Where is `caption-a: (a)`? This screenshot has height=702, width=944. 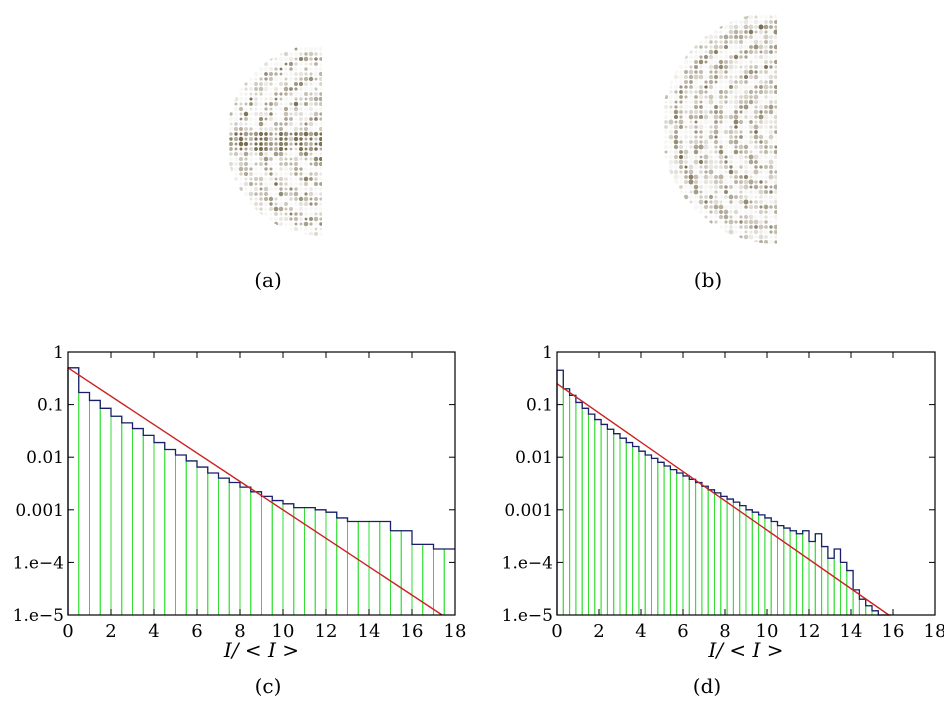
caption-a: (a) is located at coordinates (268, 280).